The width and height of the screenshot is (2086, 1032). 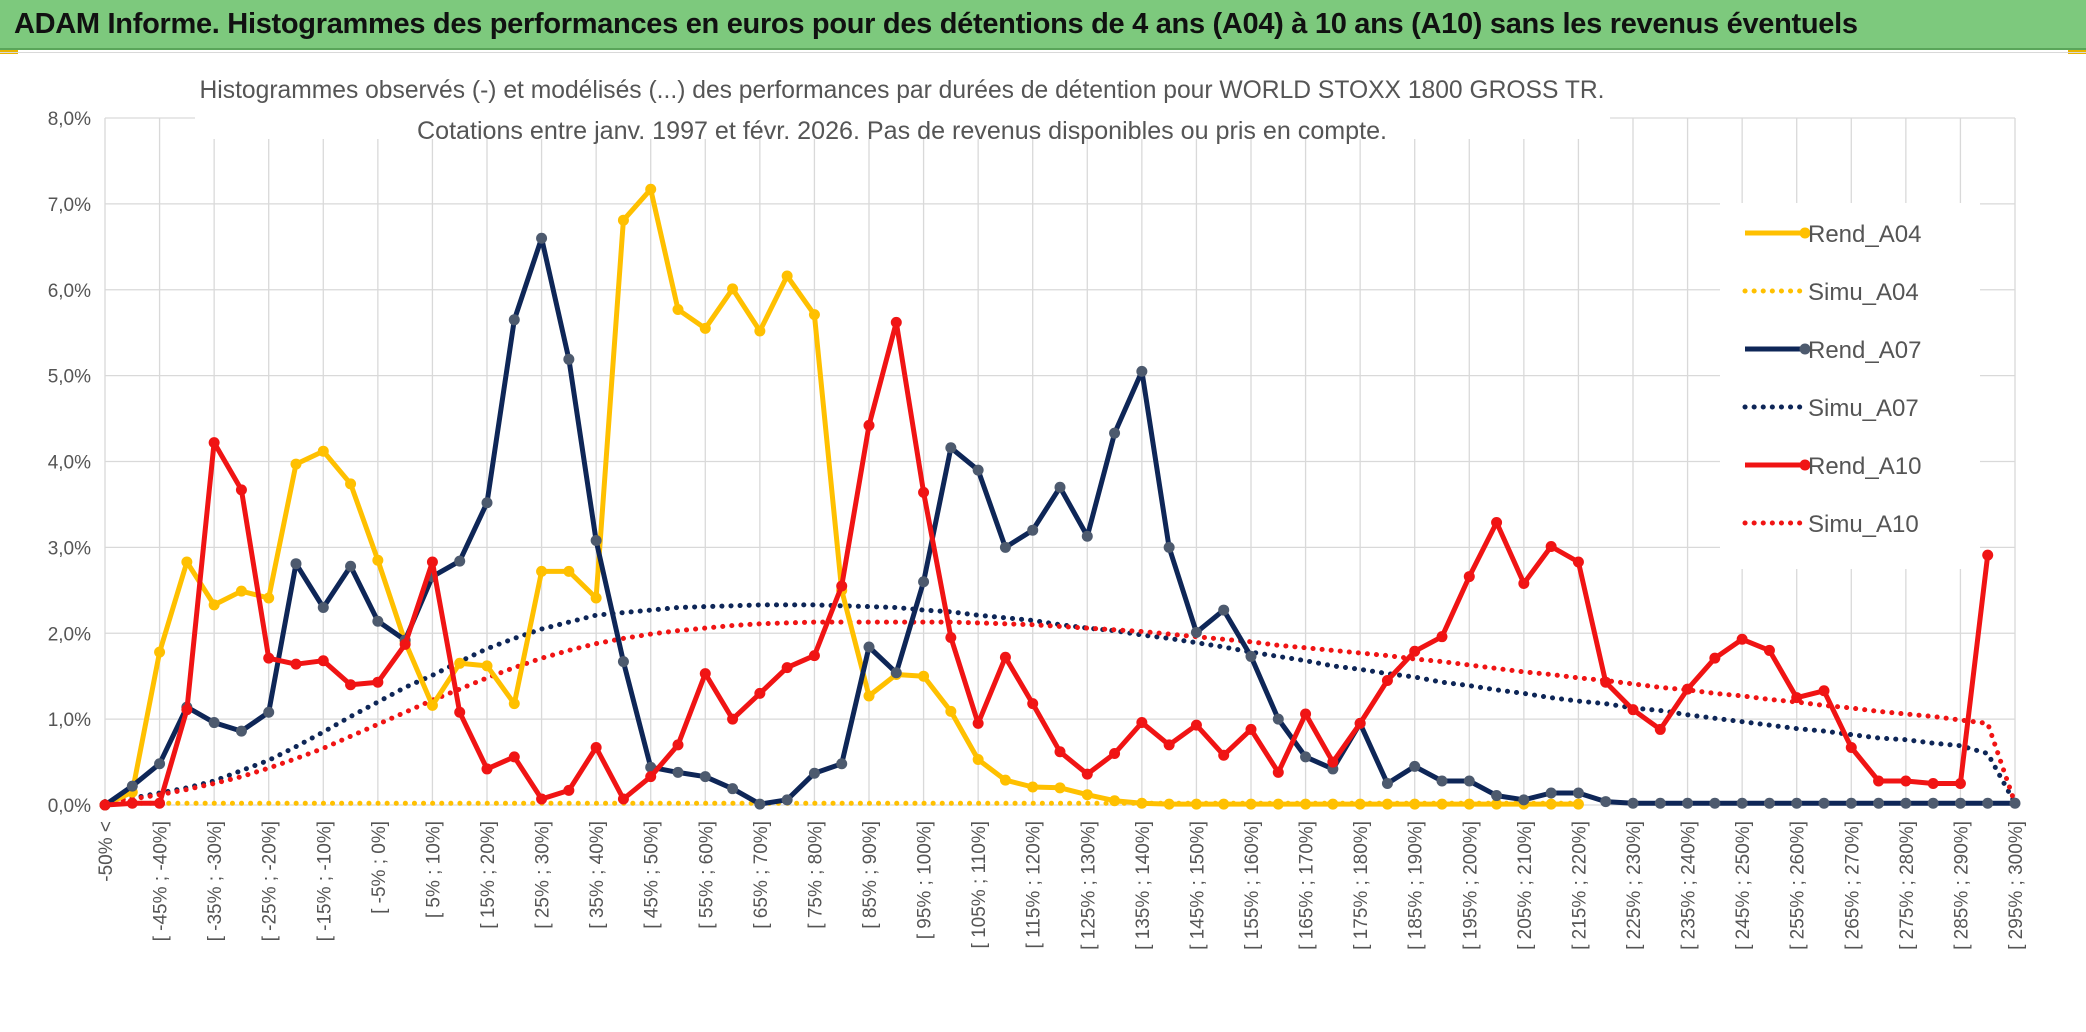 I want to click on x-tick-label: [ 95% ; 100%], so click(x=925, y=880).